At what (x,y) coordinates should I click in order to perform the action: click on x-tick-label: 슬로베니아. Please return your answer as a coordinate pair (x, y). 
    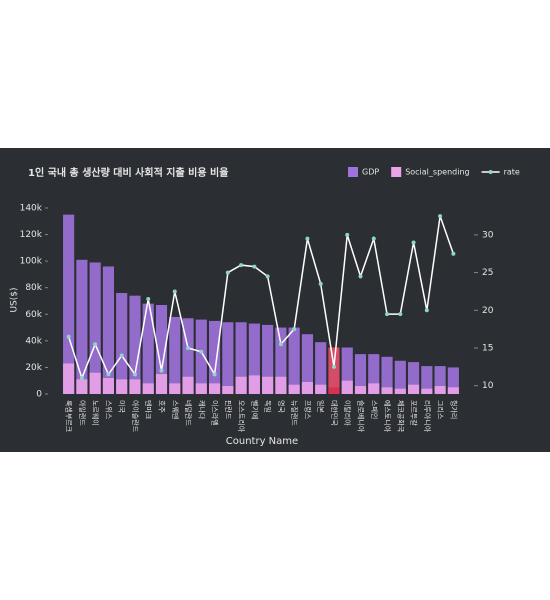
    Looking at the image, I should click on (361, 416).